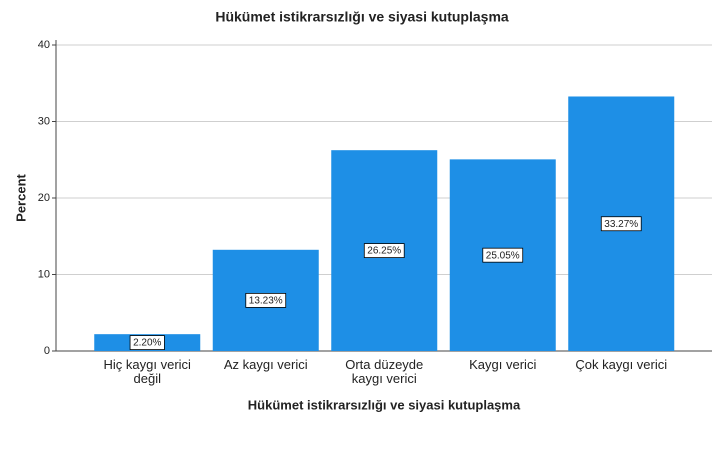 Image resolution: width=720 pixels, height=467 pixels. I want to click on value-label: 13.23%, so click(266, 301).